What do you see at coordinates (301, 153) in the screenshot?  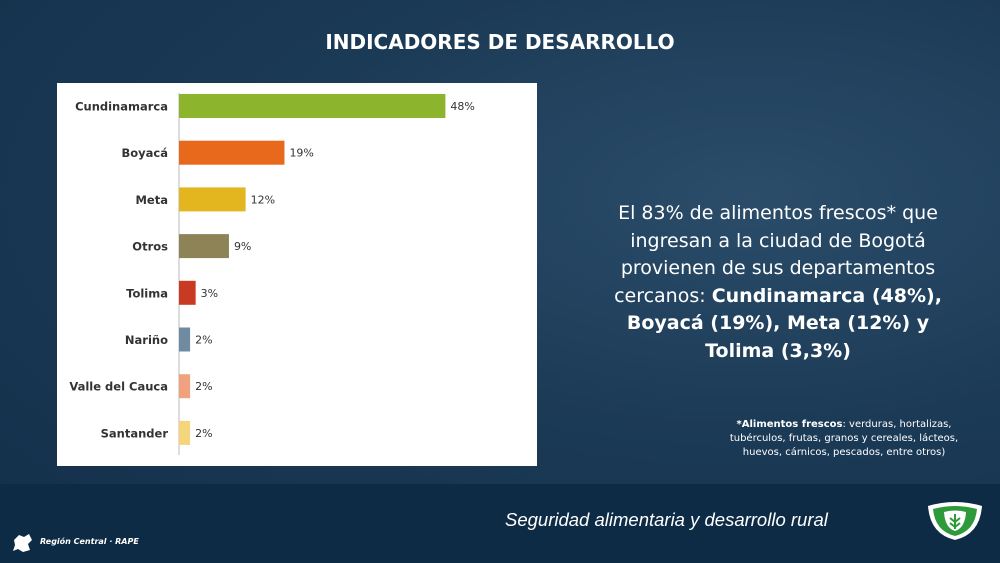 I see `value-label: 19%` at bounding box center [301, 153].